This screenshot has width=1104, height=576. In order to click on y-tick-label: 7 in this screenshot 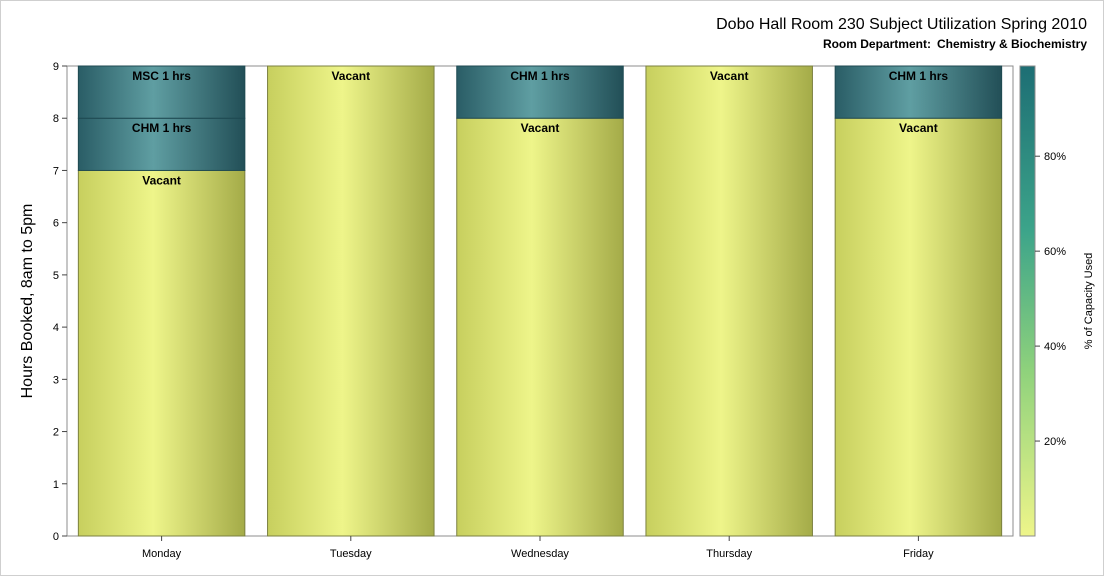, I will do `click(56, 171)`.